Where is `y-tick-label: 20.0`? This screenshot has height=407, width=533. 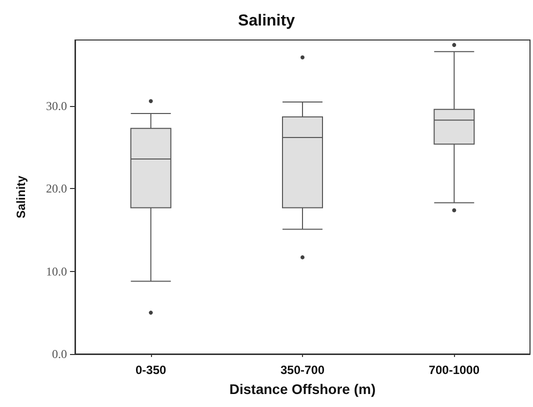 y-tick-label: 20.0 is located at coordinates (56, 189).